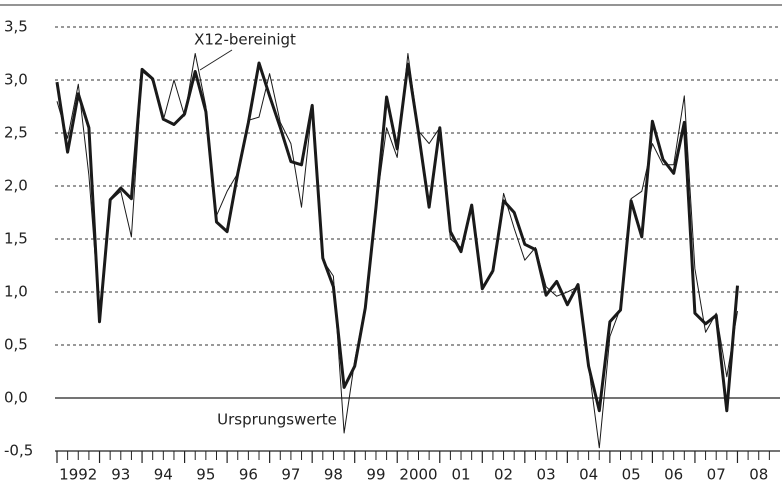 This screenshot has height=482, width=782. What do you see at coordinates (546, 474) in the screenshot?
I see `x-tick-label: 03` at bounding box center [546, 474].